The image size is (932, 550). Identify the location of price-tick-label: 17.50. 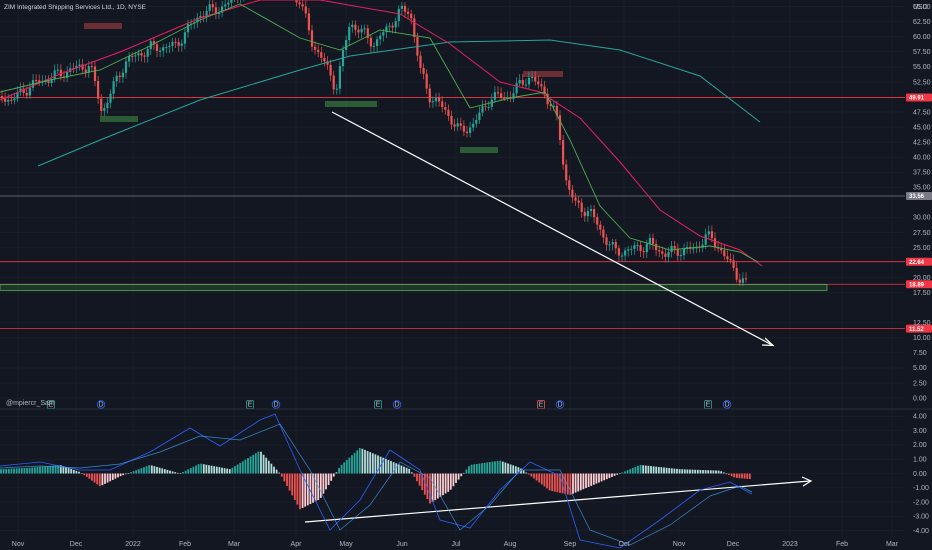
(922, 293).